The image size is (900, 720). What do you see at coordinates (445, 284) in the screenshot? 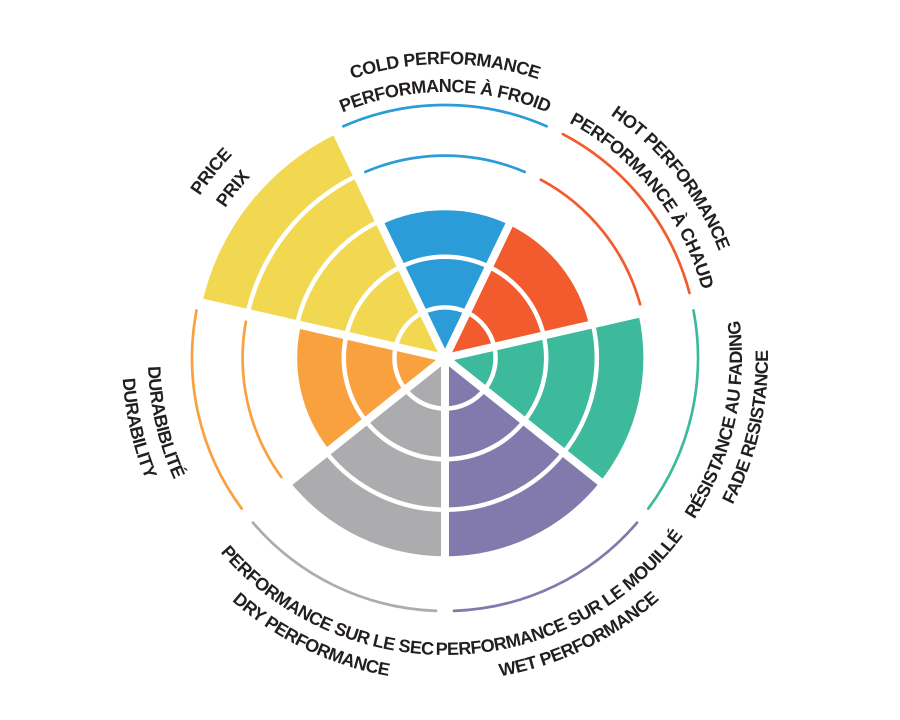
I see `sector-fill-cold` at bounding box center [445, 284].